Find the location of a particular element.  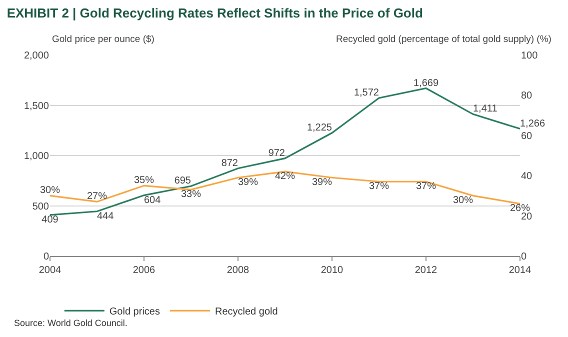

data-label: 35% is located at coordinates (144, 180).